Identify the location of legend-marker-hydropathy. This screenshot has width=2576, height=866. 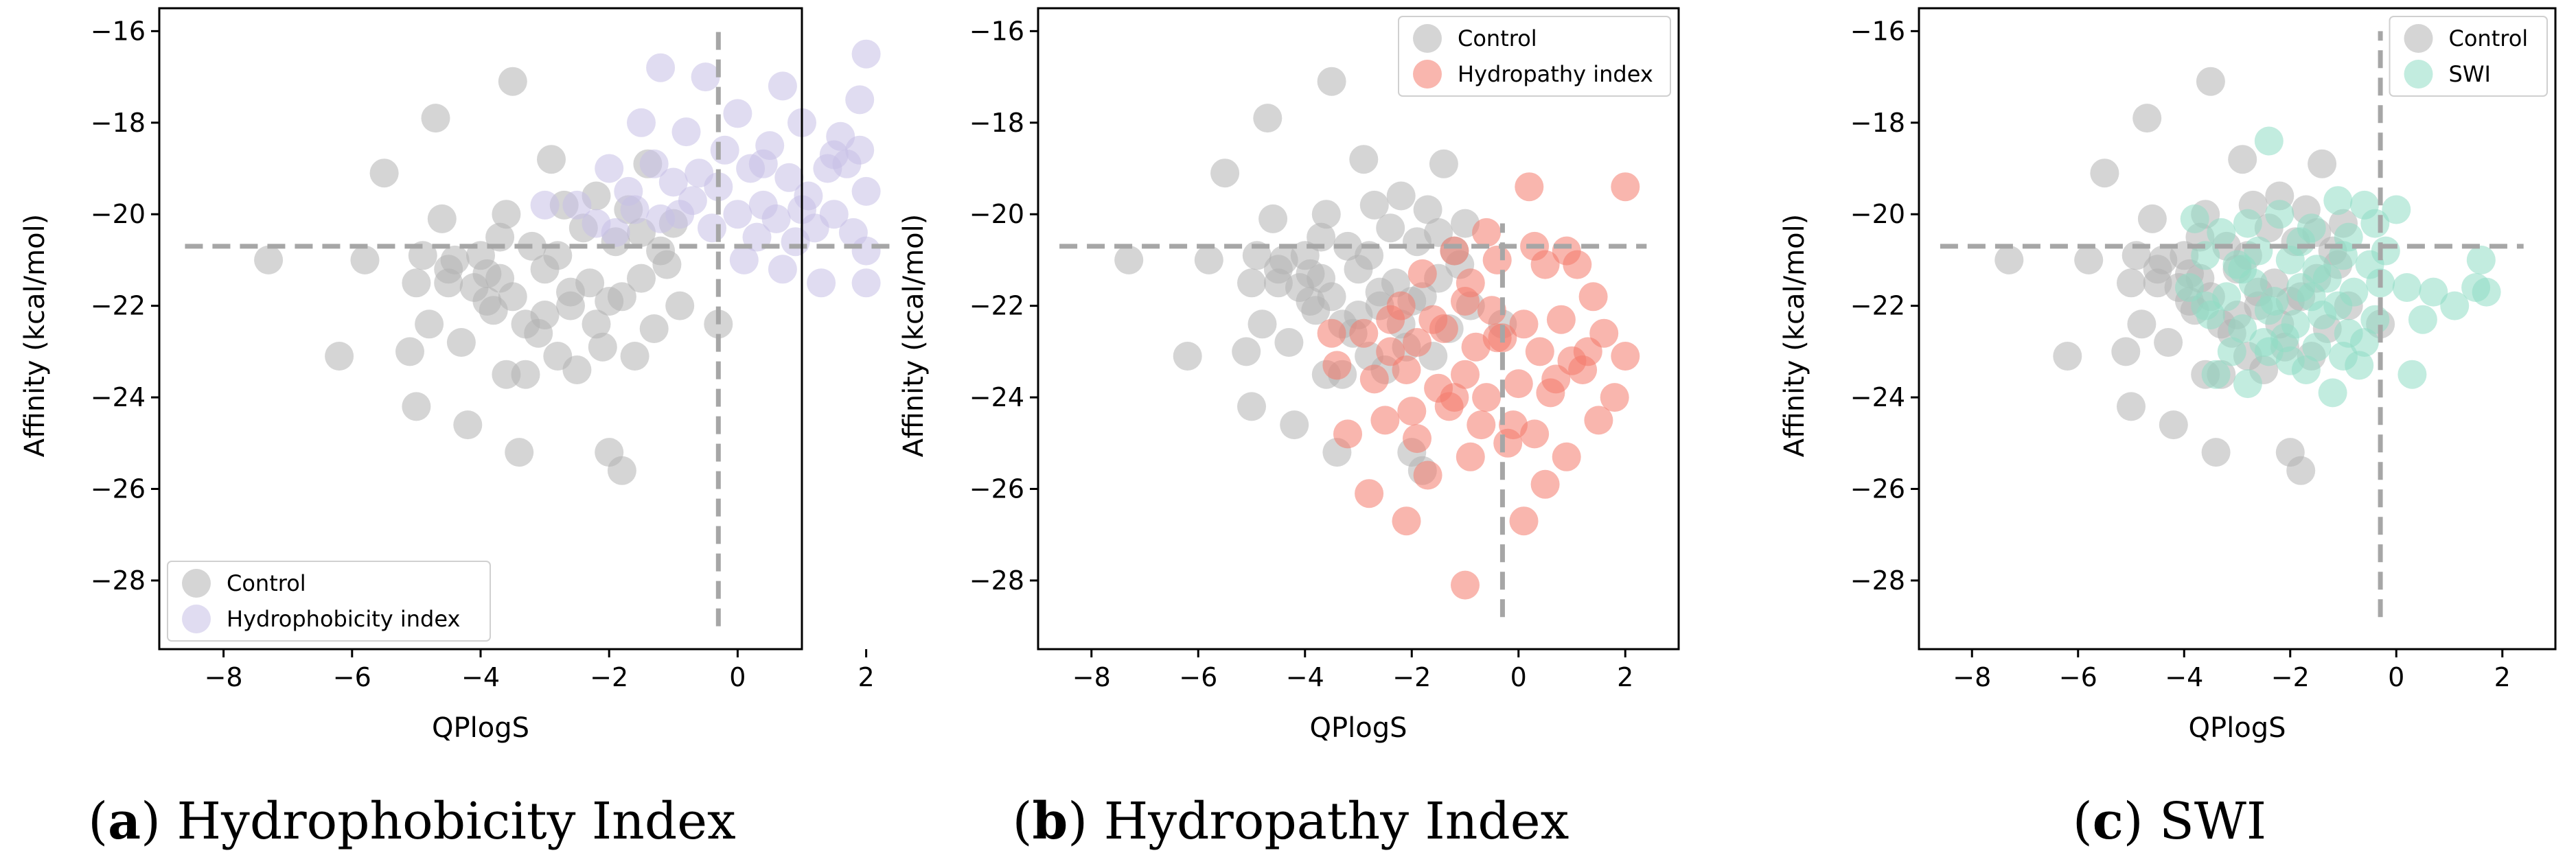
(1427, 74).